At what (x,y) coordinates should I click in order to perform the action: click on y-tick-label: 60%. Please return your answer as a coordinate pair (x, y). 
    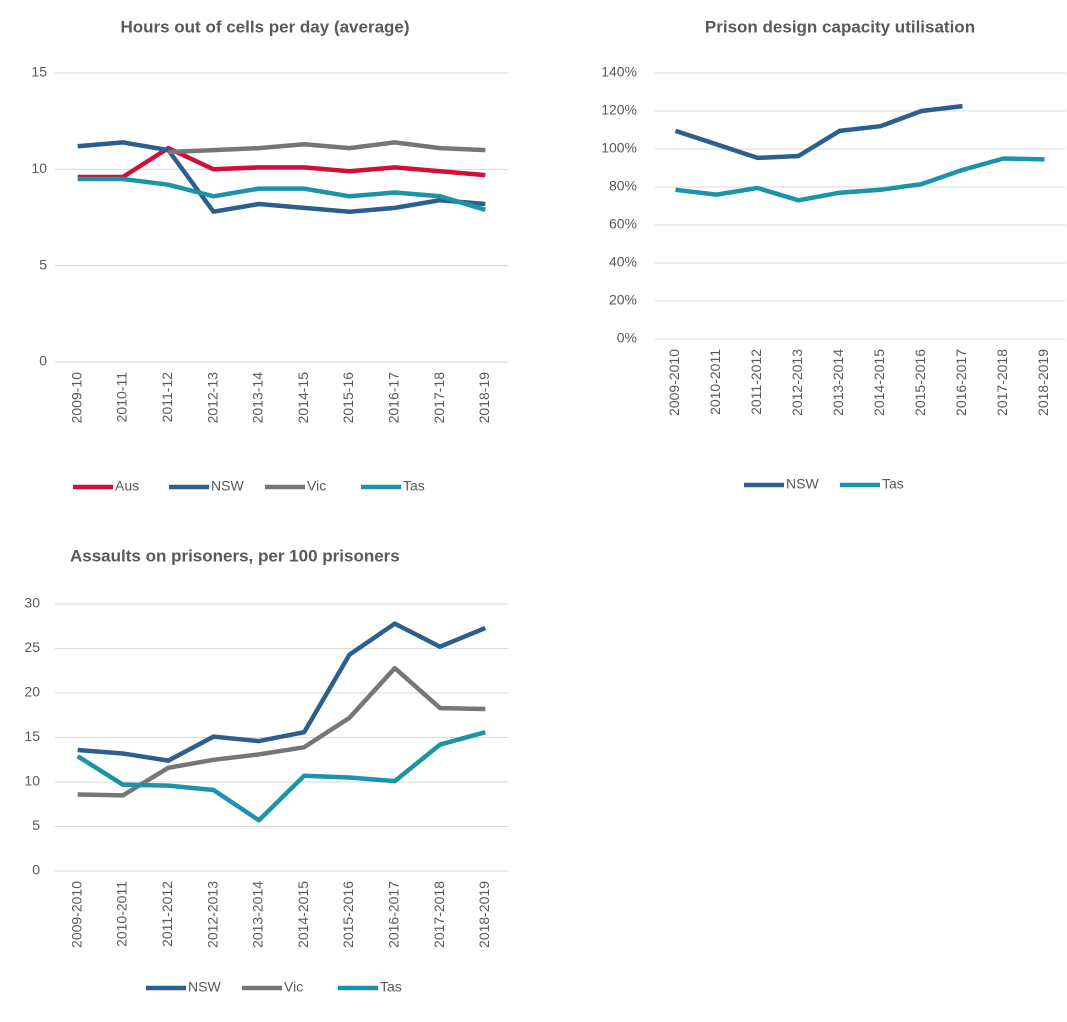
    Looking at the image, I should click on (623, 224).